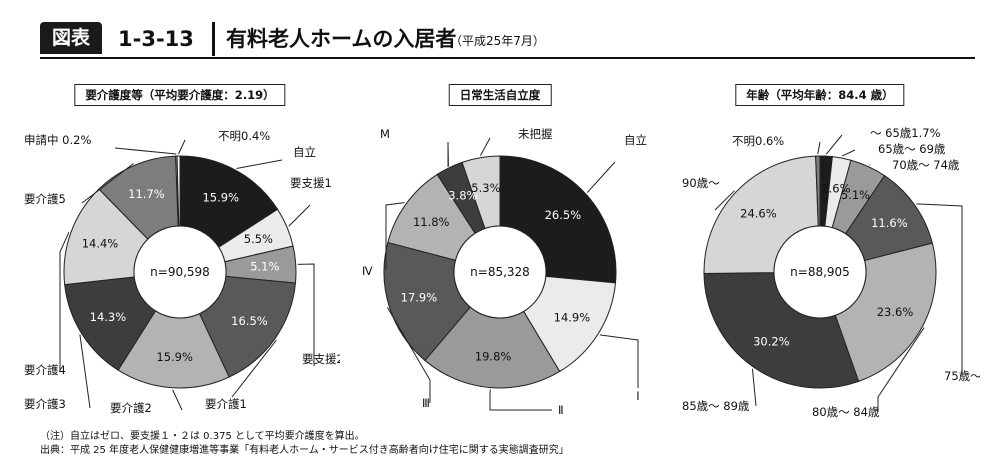  What do you see at coordinates (156, 39) in the screenshot?
I see `figure-number: 1-3-13` at bounding box center [156, 39].